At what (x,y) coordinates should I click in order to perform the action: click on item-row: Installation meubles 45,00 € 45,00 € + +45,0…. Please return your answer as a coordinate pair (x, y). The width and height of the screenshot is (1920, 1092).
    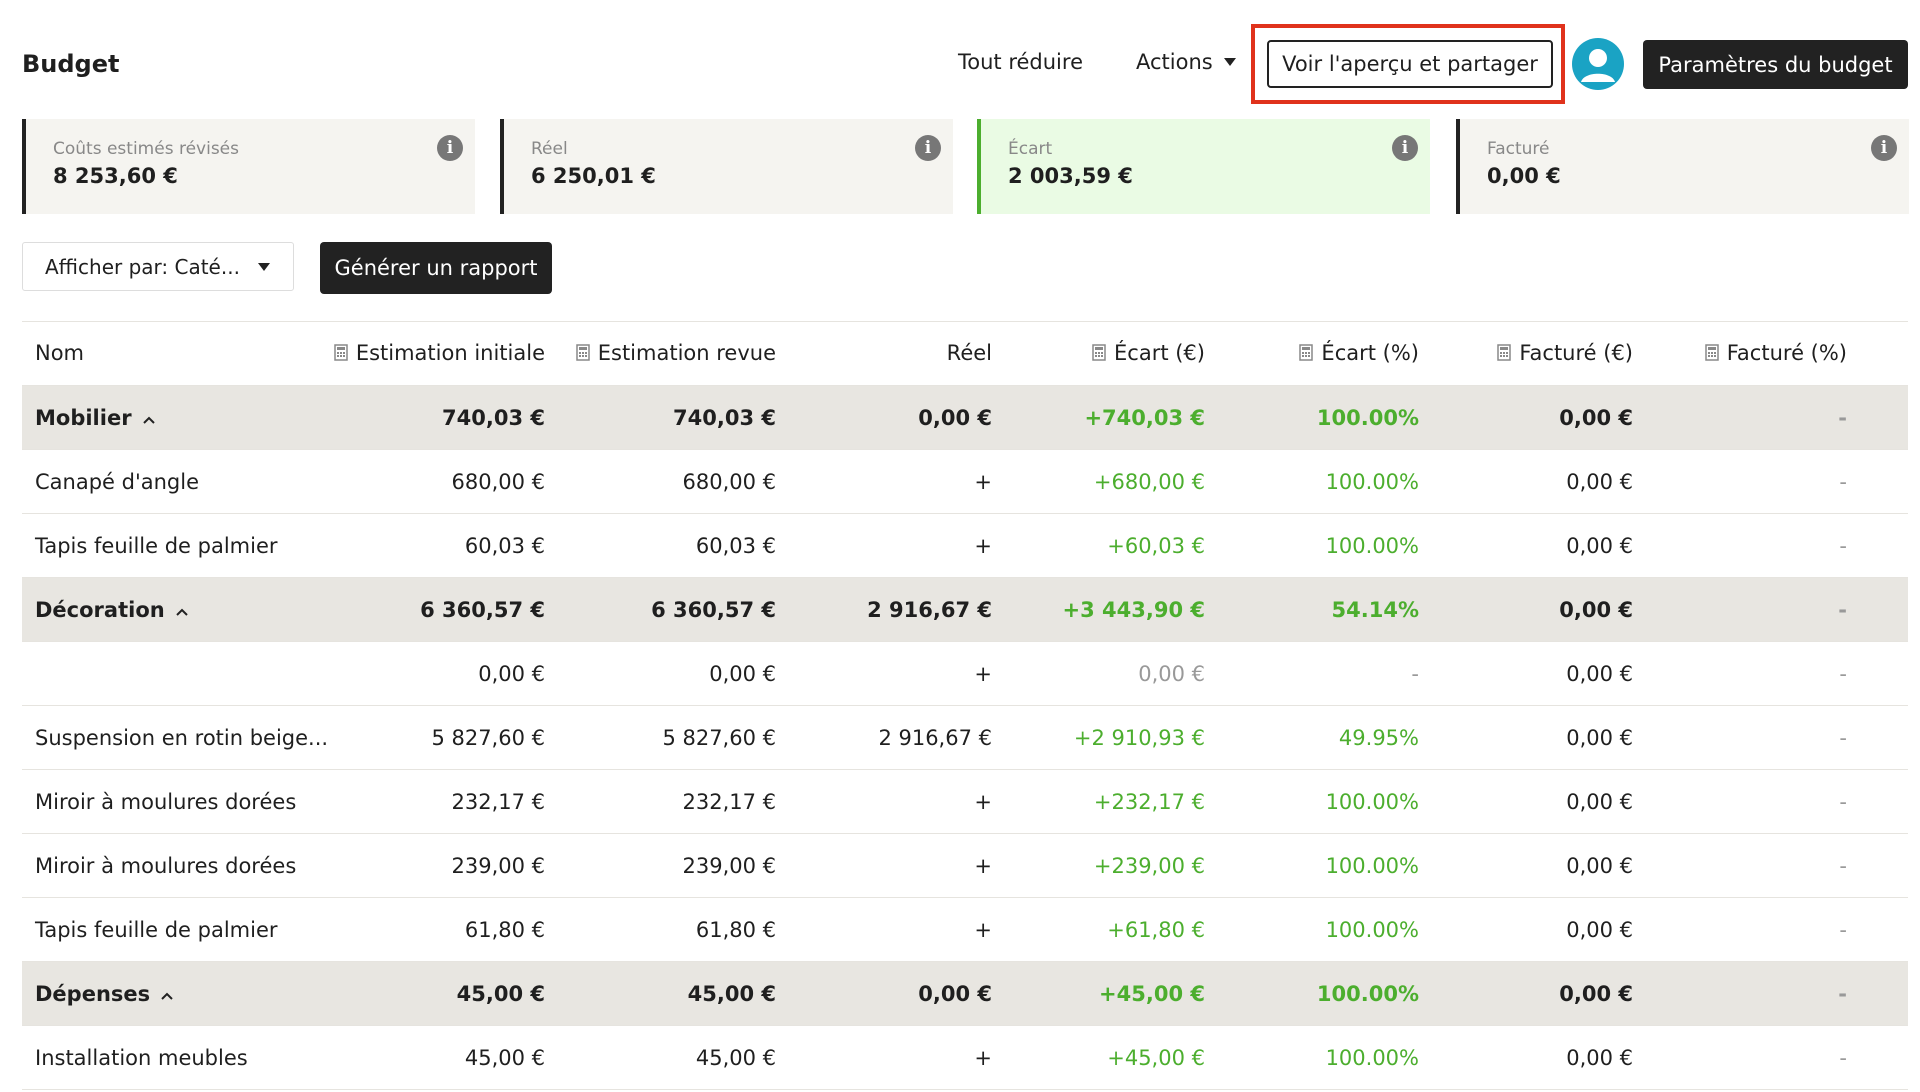
    Looking at the image, I should click on (965, 1058).